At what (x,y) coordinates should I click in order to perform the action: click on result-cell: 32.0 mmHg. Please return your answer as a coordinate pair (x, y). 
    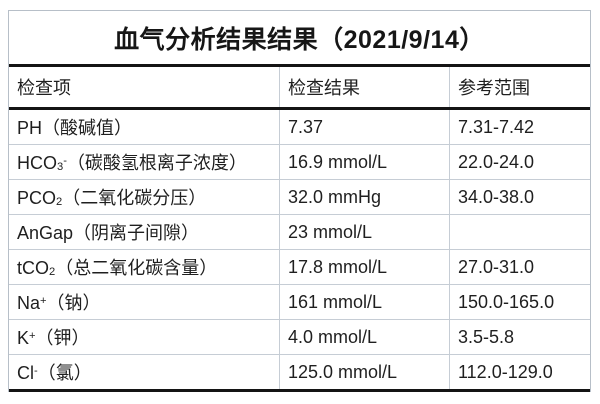
    Looking at the image, I should click on (364, 197).